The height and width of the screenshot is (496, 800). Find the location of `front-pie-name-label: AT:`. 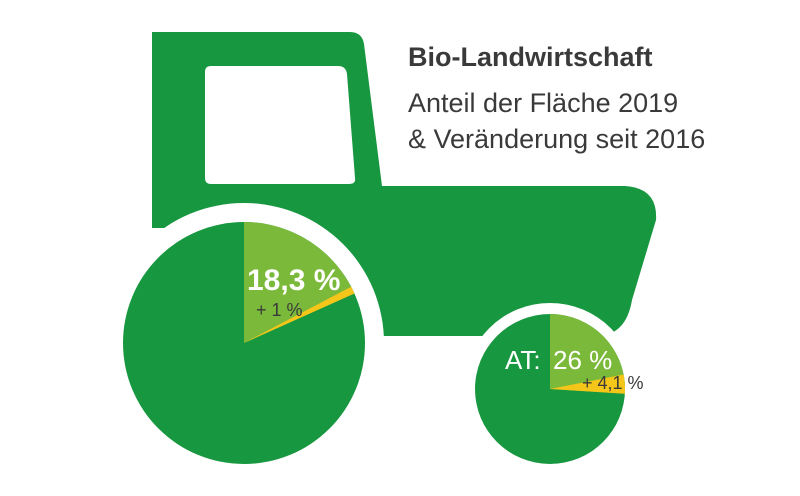

front-pie-name-label: AT: is located at coordinates (523, 360).